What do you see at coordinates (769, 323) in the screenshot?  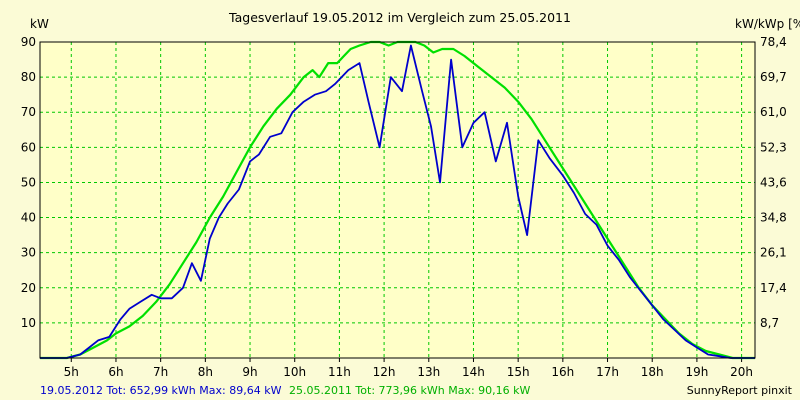 I see `y-right-tick-label-0: 8,7` at bounding box center [769, 323].